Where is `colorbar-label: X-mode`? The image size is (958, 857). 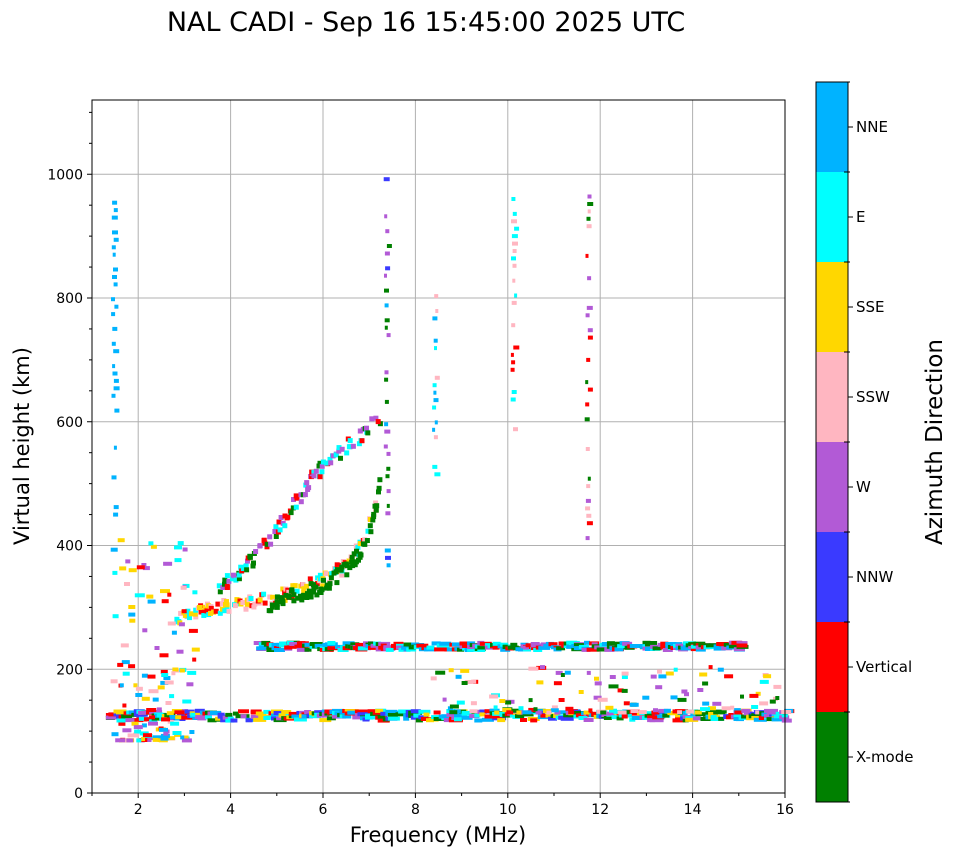 colorbar-label: X-mode is located at coordinates (884, 757).